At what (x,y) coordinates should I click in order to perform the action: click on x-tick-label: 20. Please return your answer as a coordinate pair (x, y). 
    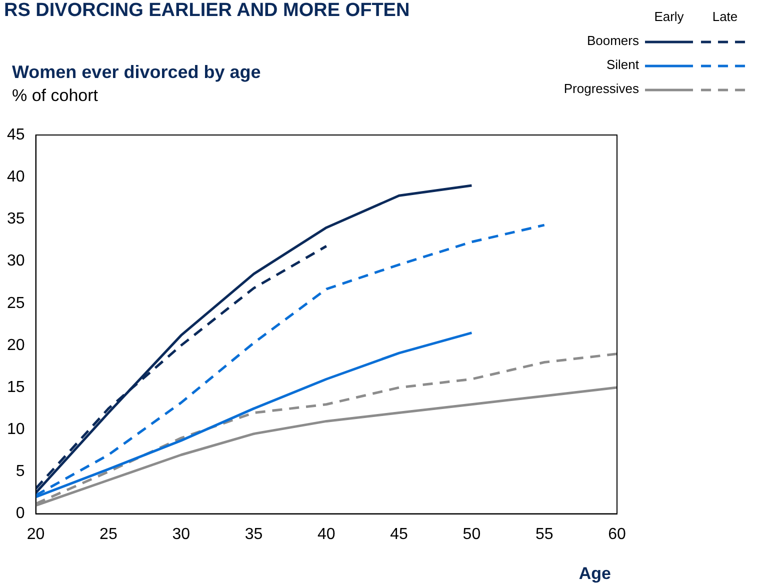
    Looking at the image, I should click on (35, 534).